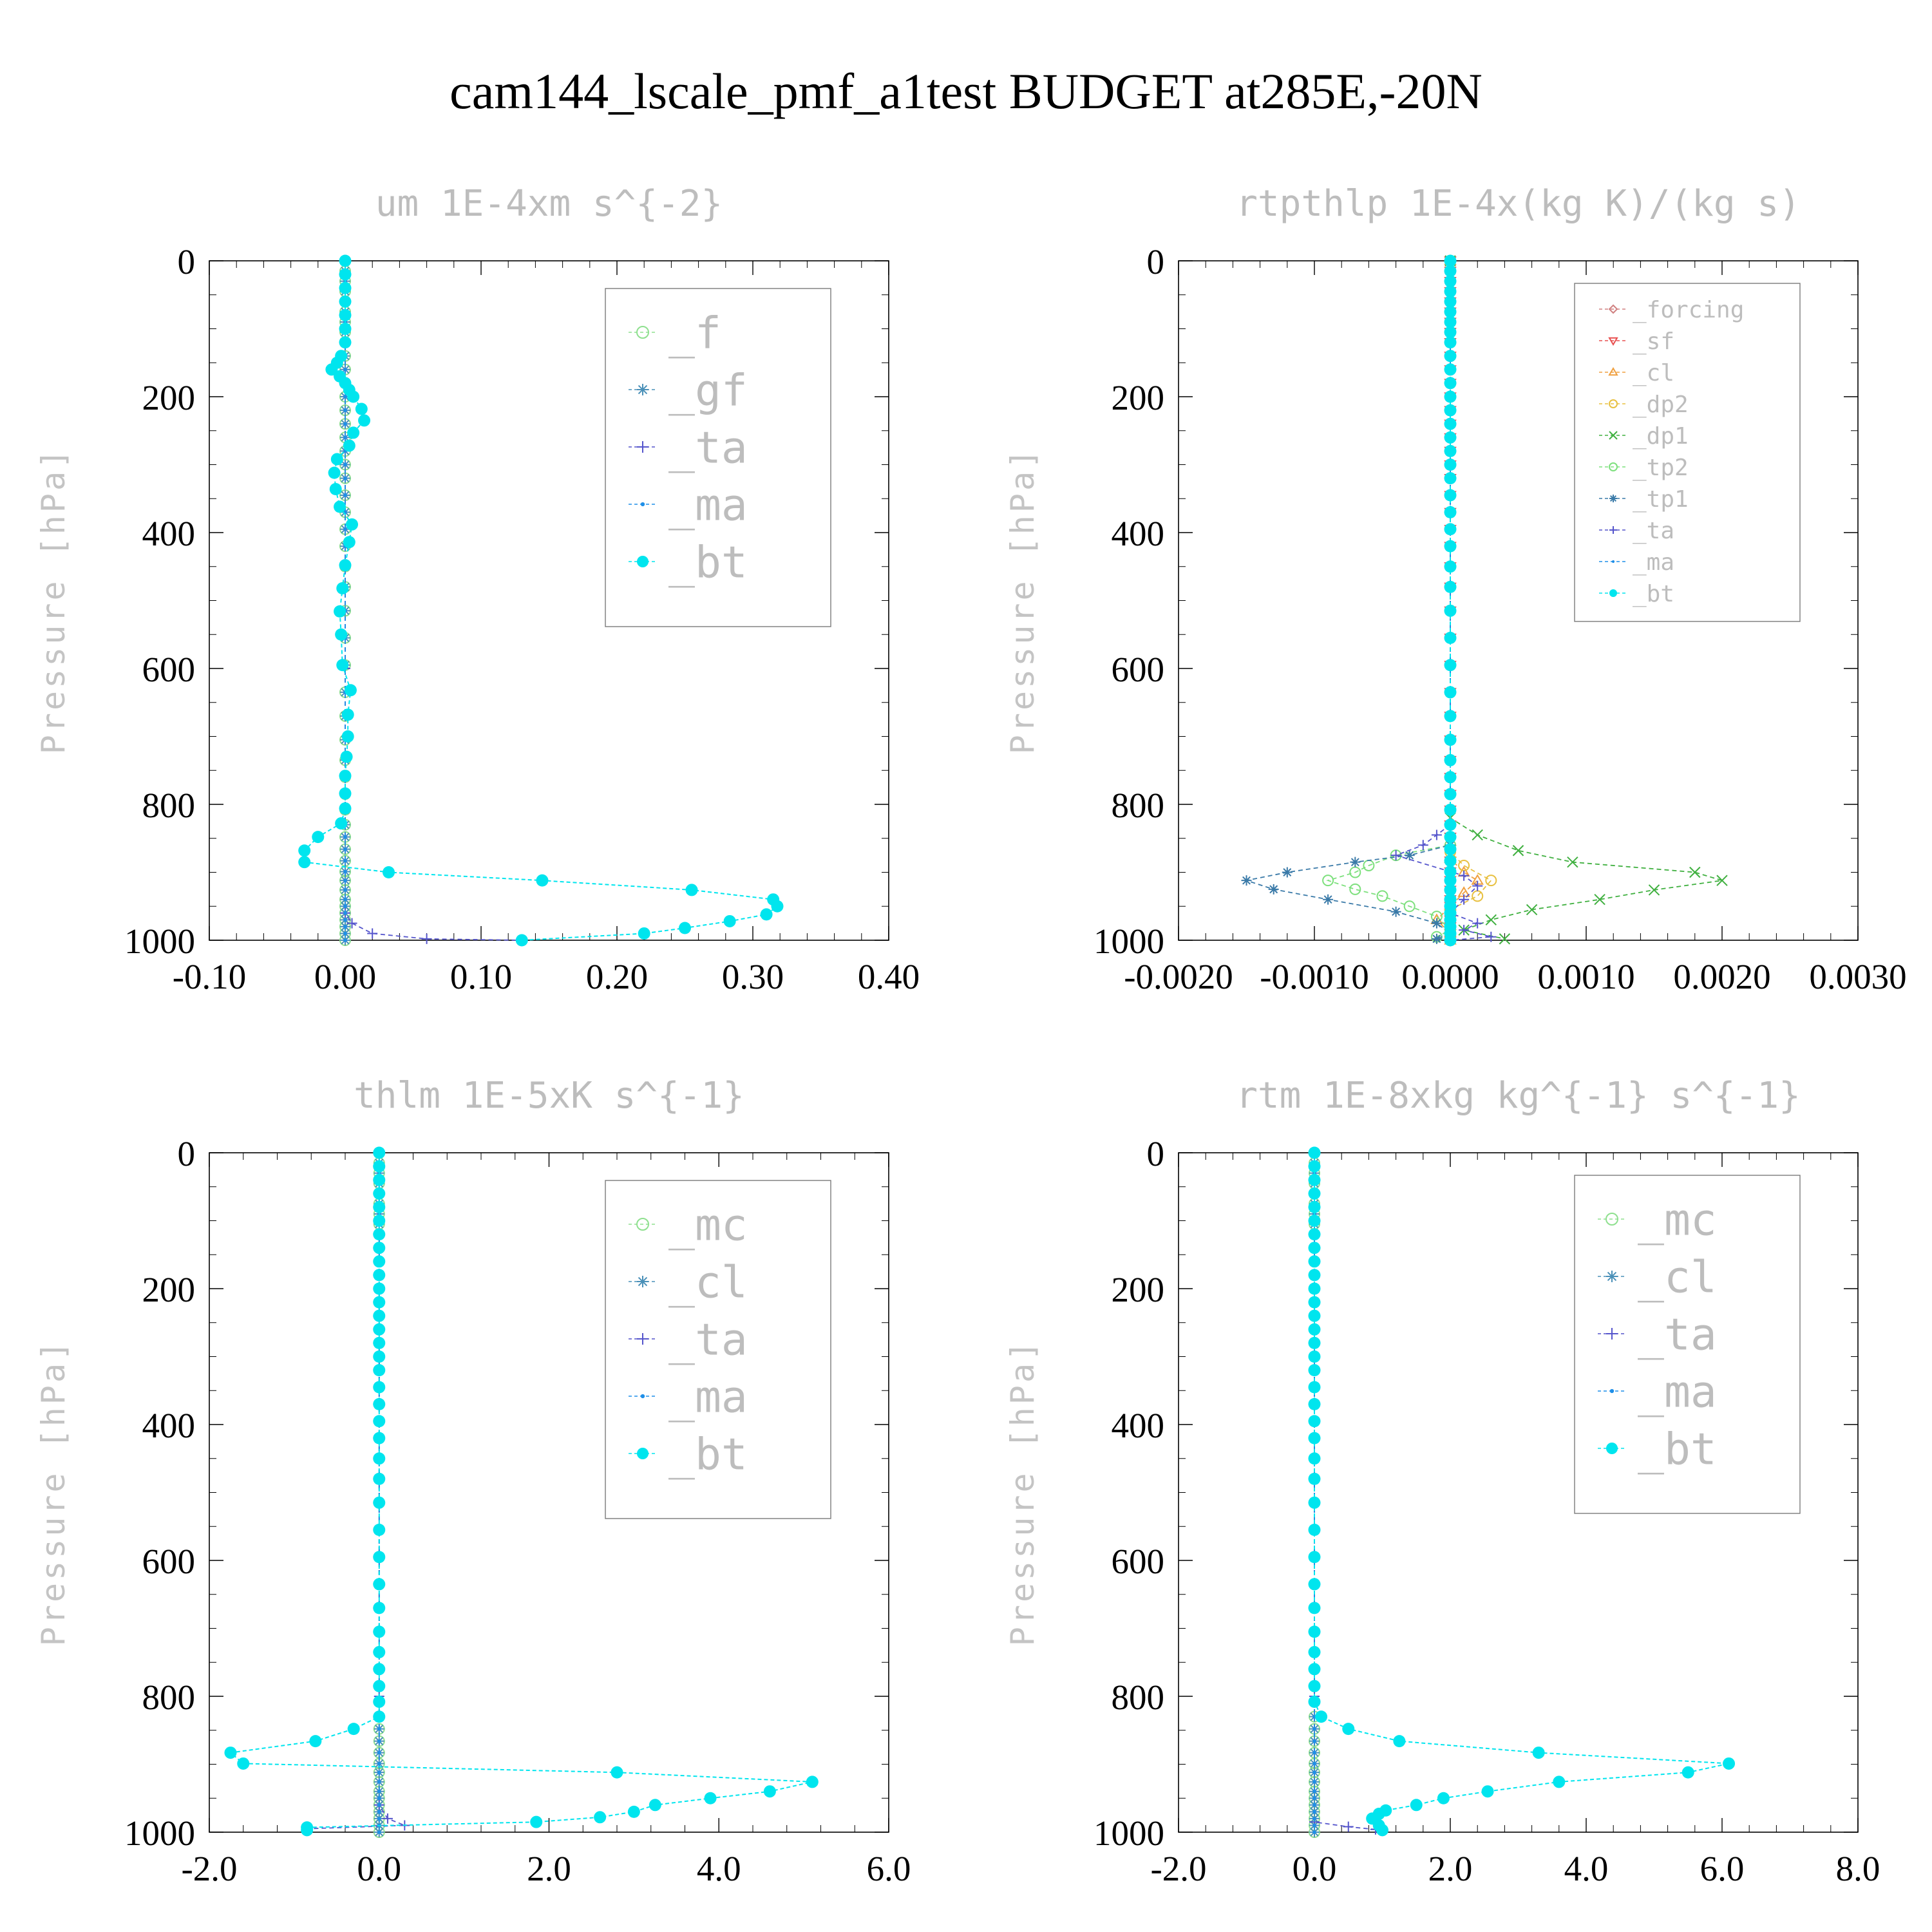 This screenshot has width=1932, height=1932. I want to click on series-bt, so click(541, 601).